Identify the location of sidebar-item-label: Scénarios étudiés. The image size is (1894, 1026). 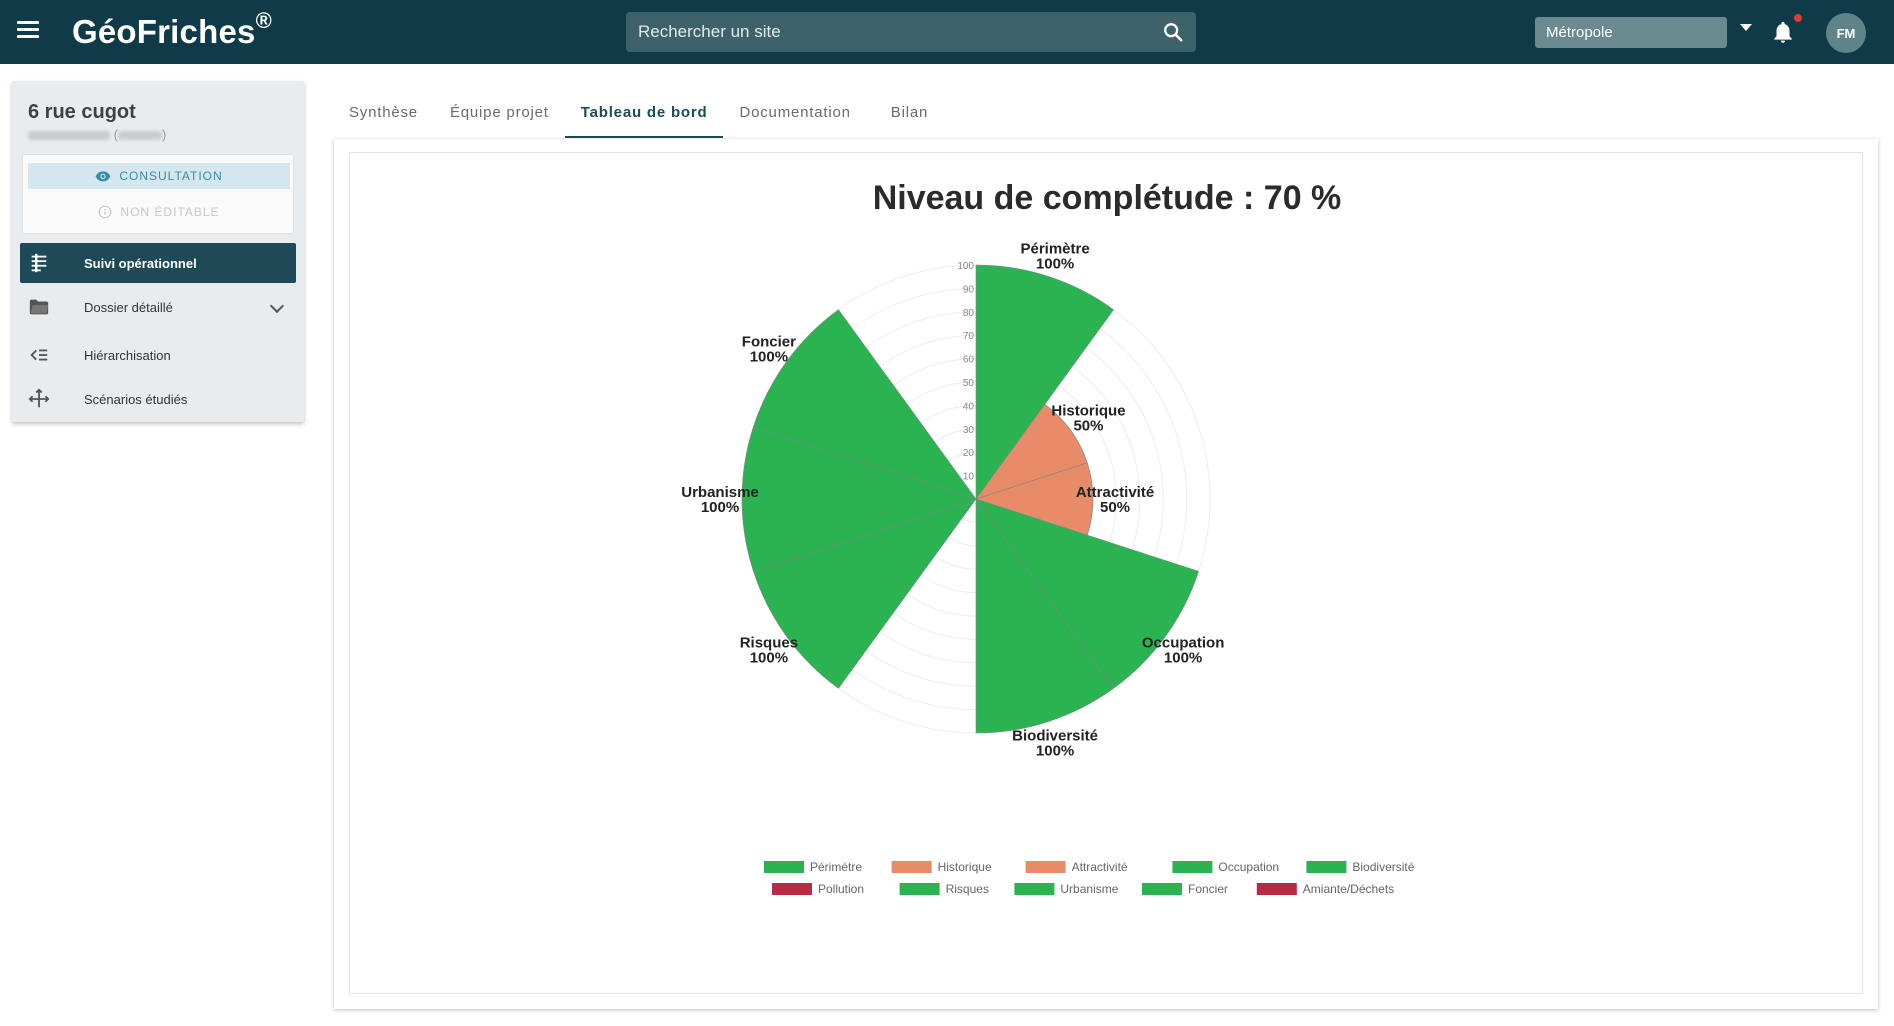
(136, 399).